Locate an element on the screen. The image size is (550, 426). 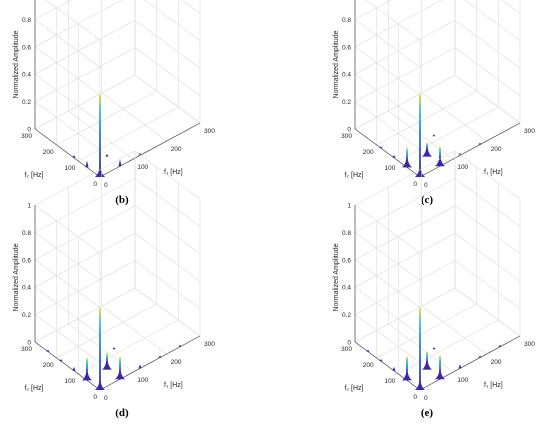
panel-caption: (b) is located at coordinates (122, 200).